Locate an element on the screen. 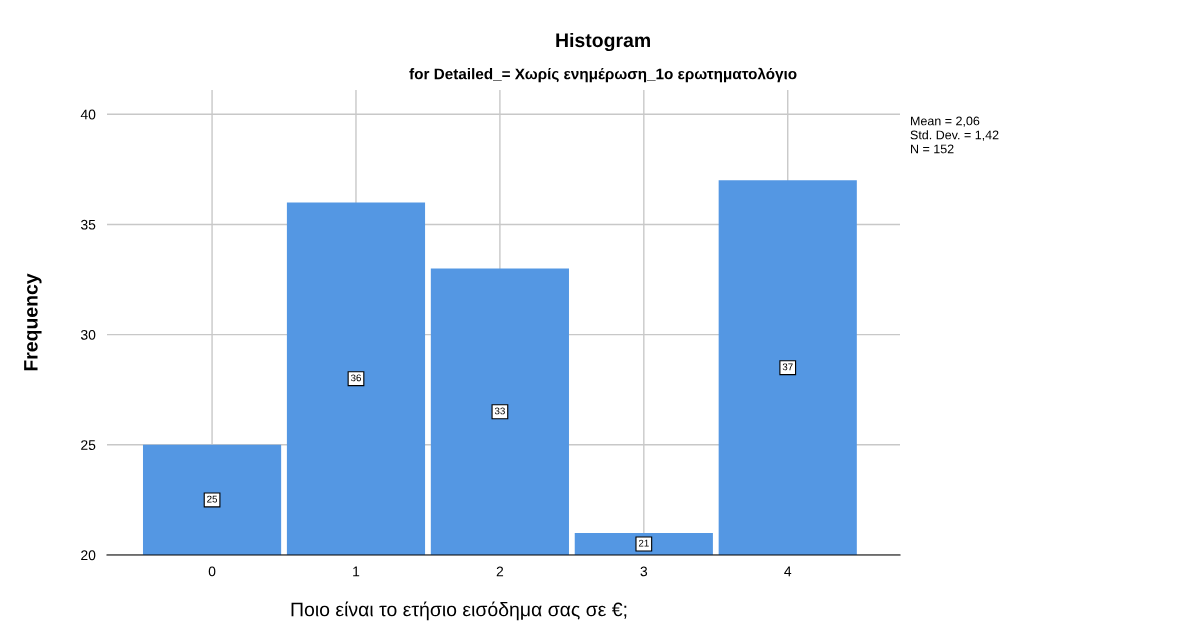 This screenshot has height=632, width=1199. x-tick-label: 2 is located at coordinates (500, 571).